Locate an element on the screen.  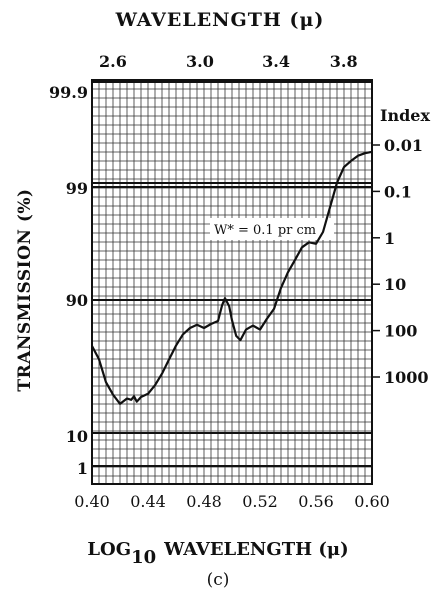
y-tick-label: 99.9 is located at coordinates (68, 92).